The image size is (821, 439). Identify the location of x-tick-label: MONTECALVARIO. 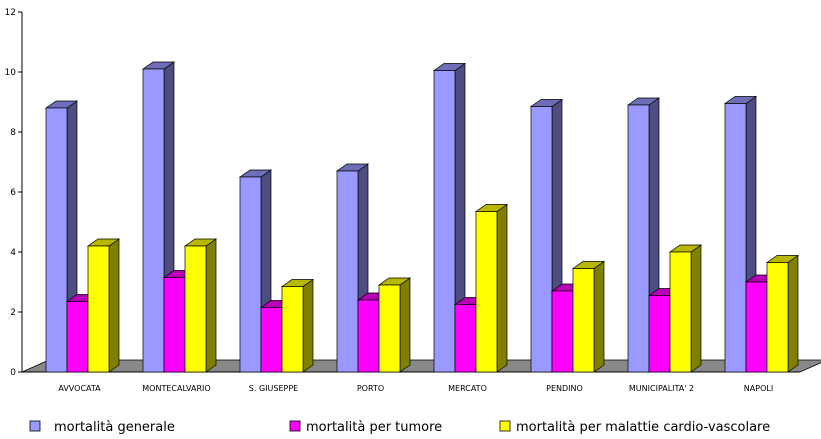
(176, 388).